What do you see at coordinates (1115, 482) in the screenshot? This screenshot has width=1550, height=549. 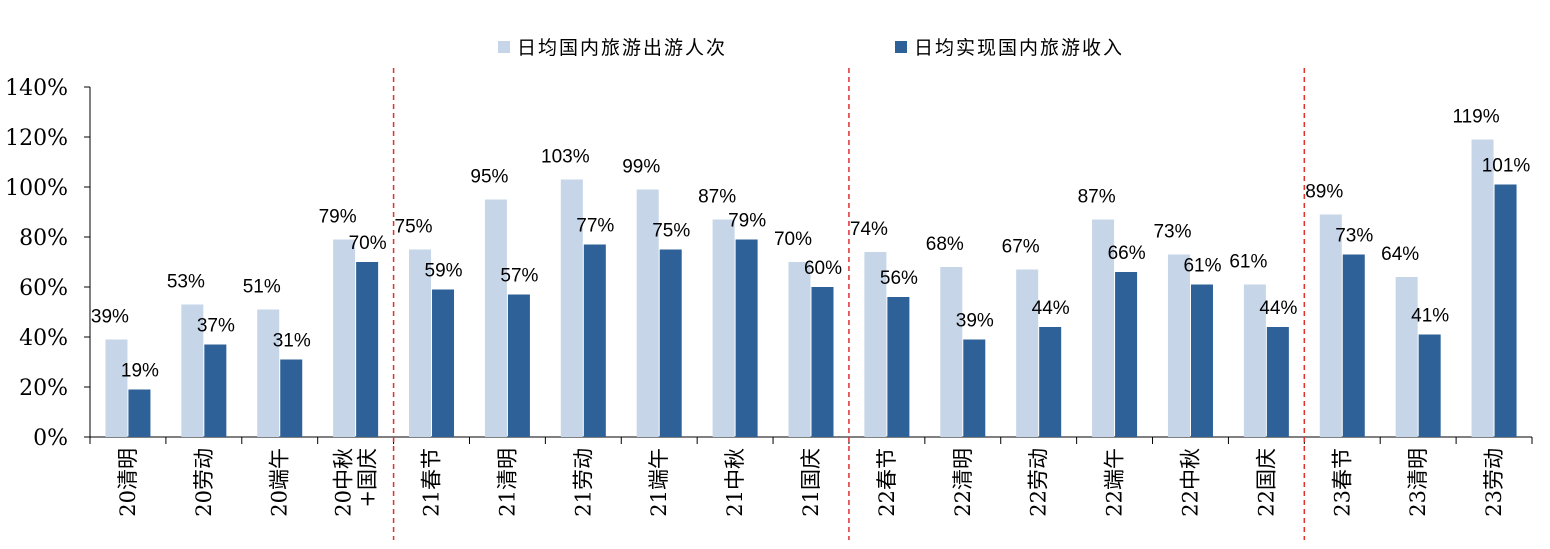 I see `category-label: 22端午` at bounding box center [1115, 482].